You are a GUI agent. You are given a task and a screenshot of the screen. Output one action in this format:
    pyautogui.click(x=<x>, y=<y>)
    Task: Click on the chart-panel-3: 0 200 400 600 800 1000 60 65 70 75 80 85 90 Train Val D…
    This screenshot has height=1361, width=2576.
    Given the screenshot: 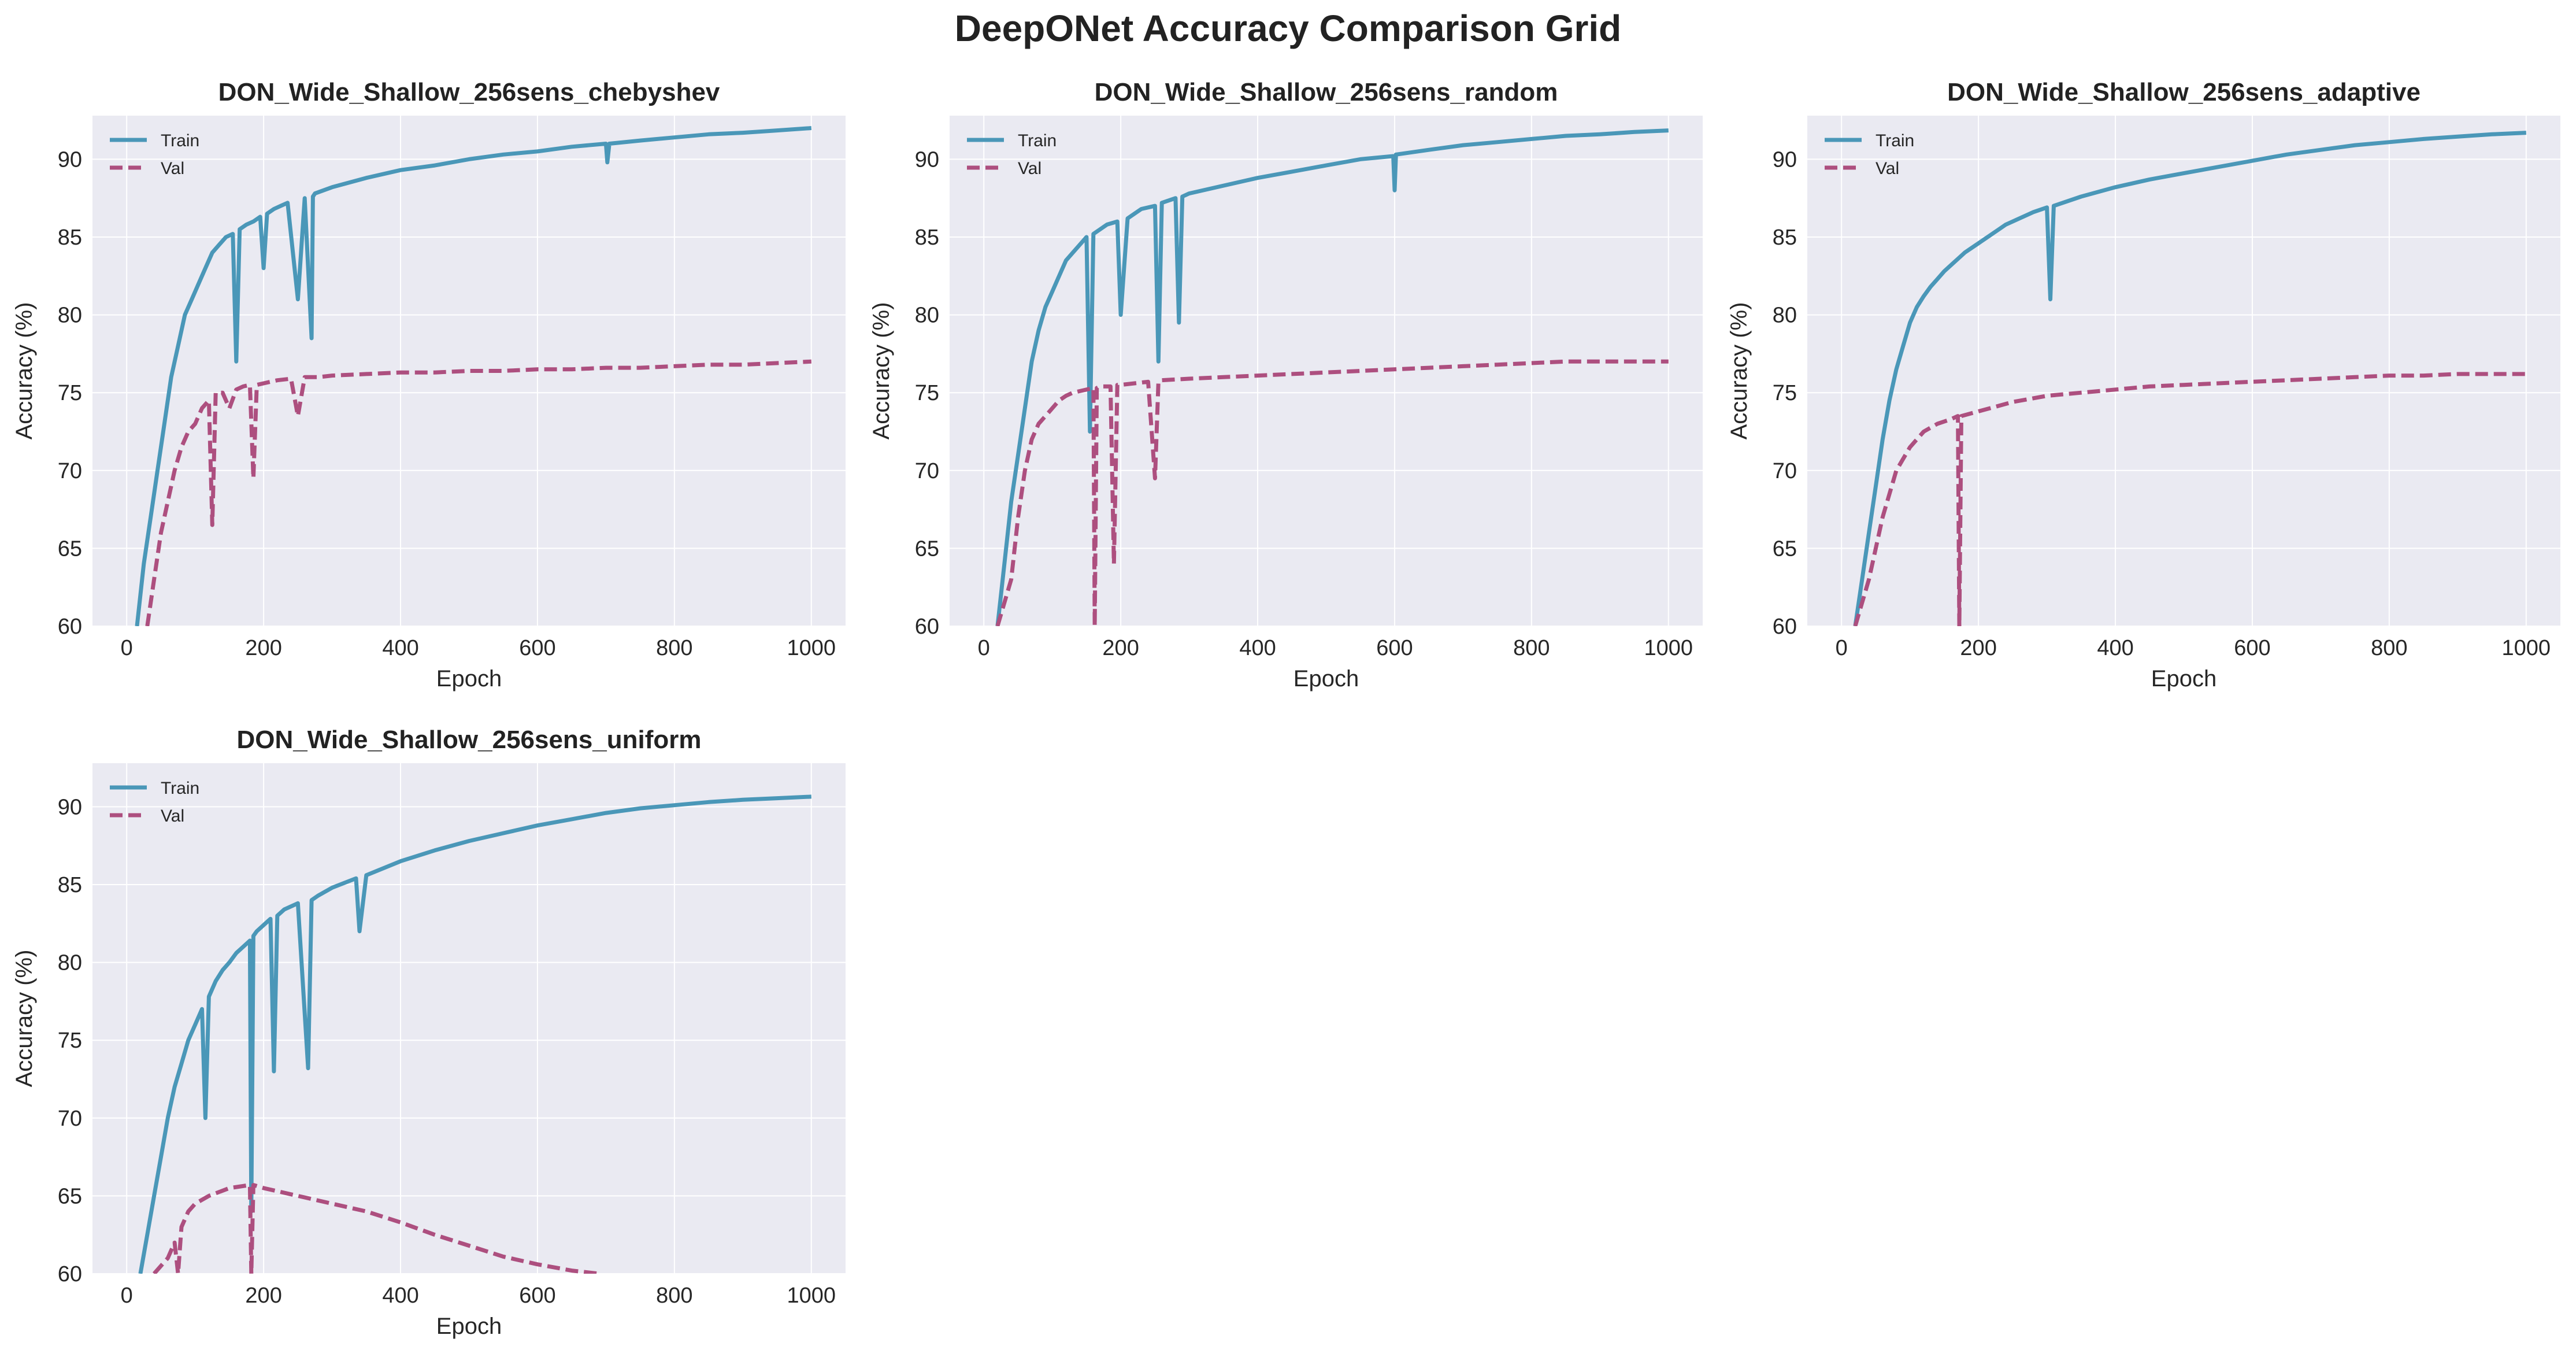 What is the action you would take?
    pyautogui.click(x=429, y=1032)
    